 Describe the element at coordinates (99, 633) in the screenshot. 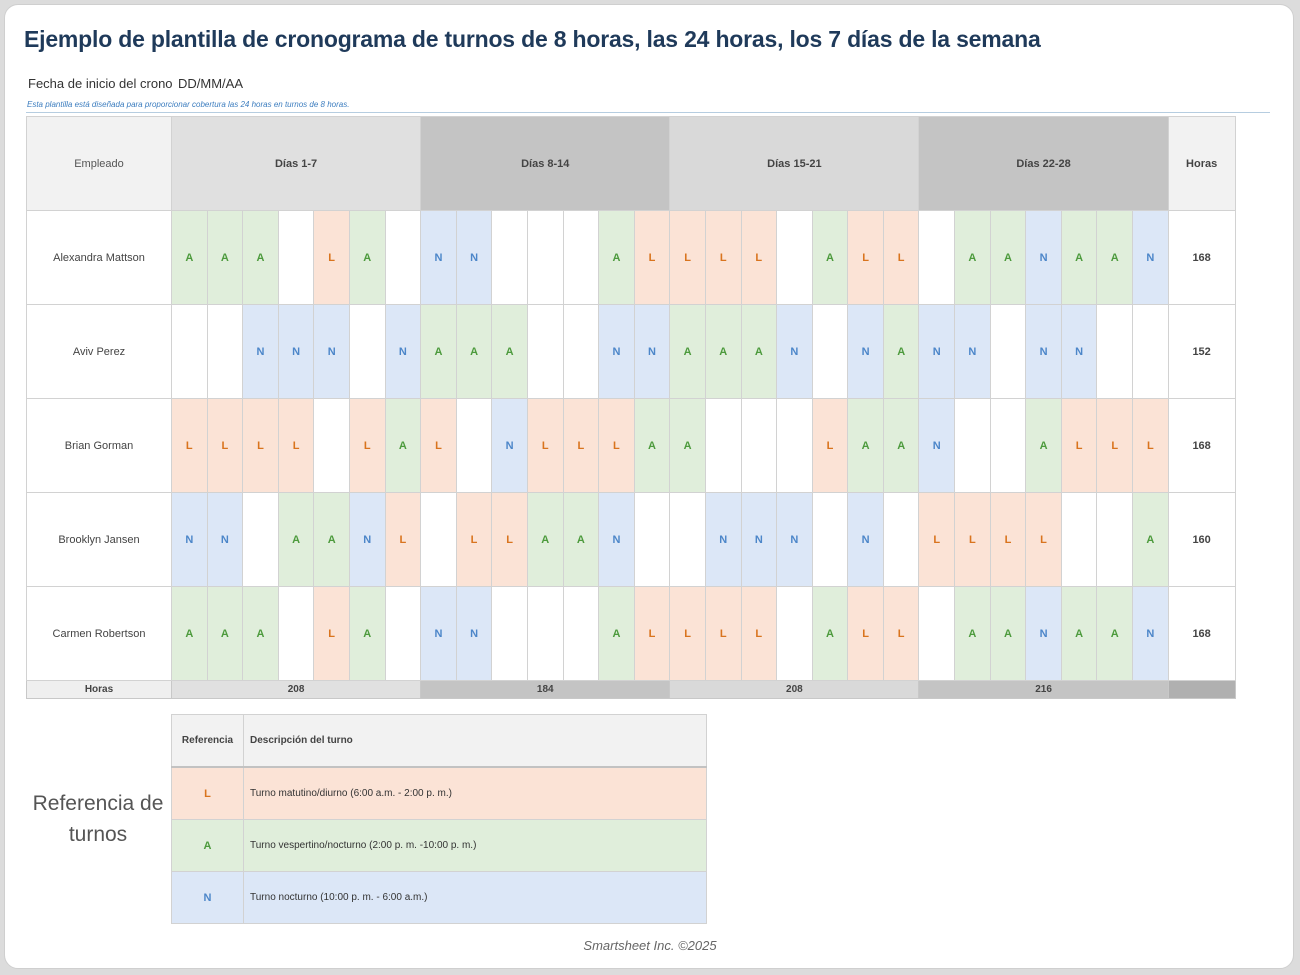

I see `employee-name: Carmen Robertson` at that location.